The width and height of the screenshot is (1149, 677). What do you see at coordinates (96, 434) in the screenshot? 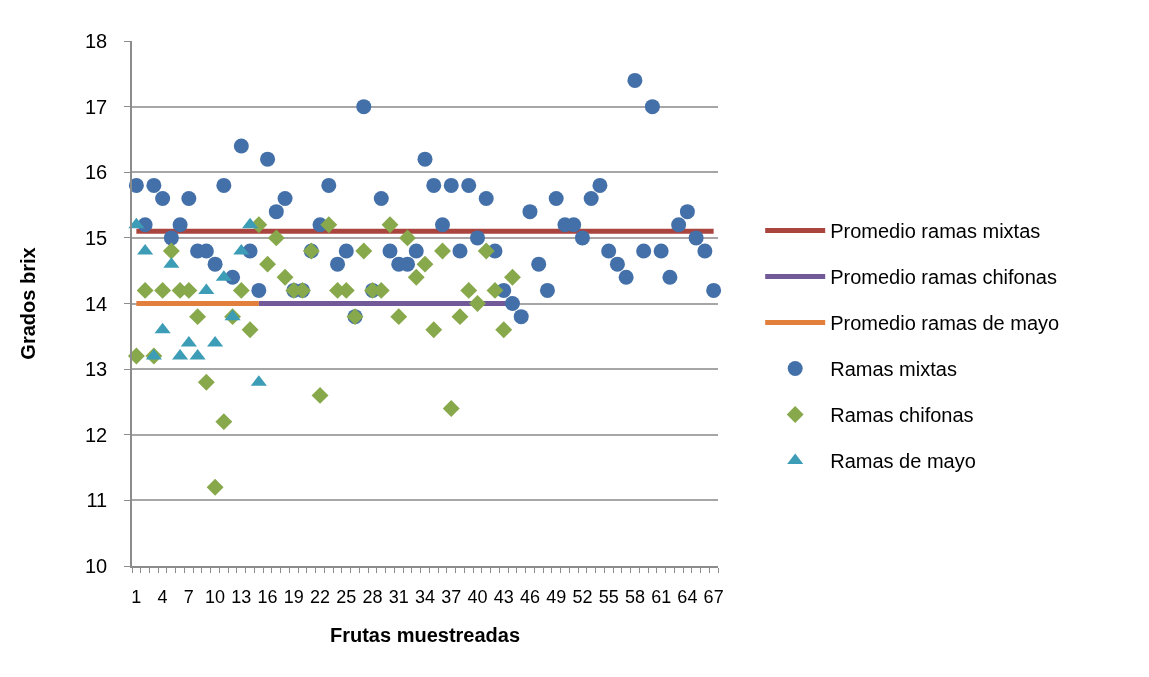
I see `y-tick-label: 12` at bounding box center [96, 434].